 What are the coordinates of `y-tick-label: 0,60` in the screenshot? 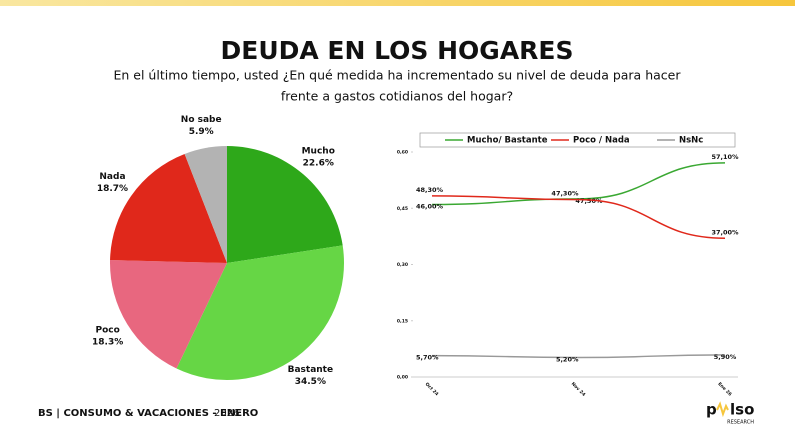 It's located at (402, 153).